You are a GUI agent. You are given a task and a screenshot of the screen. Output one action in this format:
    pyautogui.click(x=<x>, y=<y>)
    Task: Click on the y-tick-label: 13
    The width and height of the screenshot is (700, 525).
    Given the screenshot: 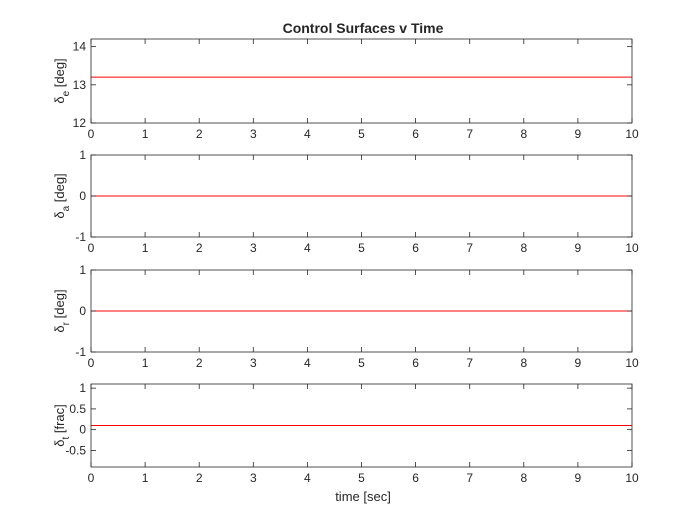 What is the action you would take?
    pyautogui.click(x=80, y=85)
    